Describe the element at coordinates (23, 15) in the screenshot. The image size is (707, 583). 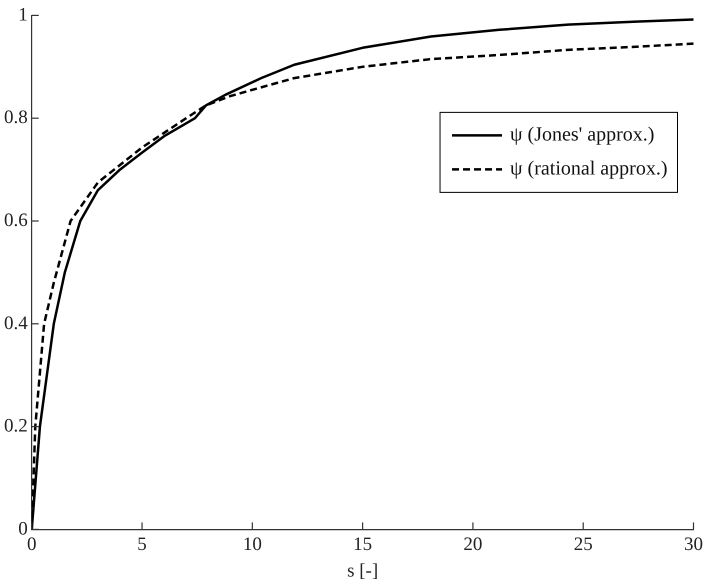
I see `y-tick-label: 1` at that location.